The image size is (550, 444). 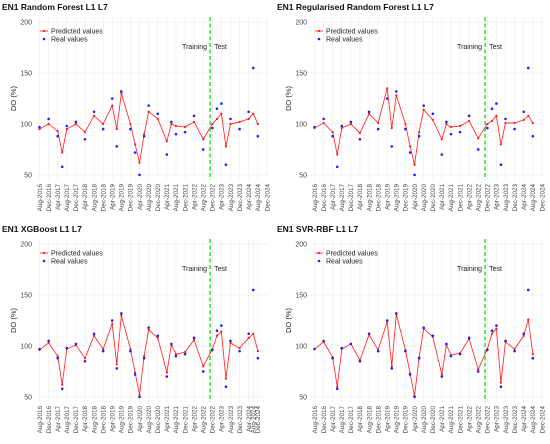 I want to click on chart-title: EN1 Regularised Random Forest L1 L7, so click(x=355, y=7).